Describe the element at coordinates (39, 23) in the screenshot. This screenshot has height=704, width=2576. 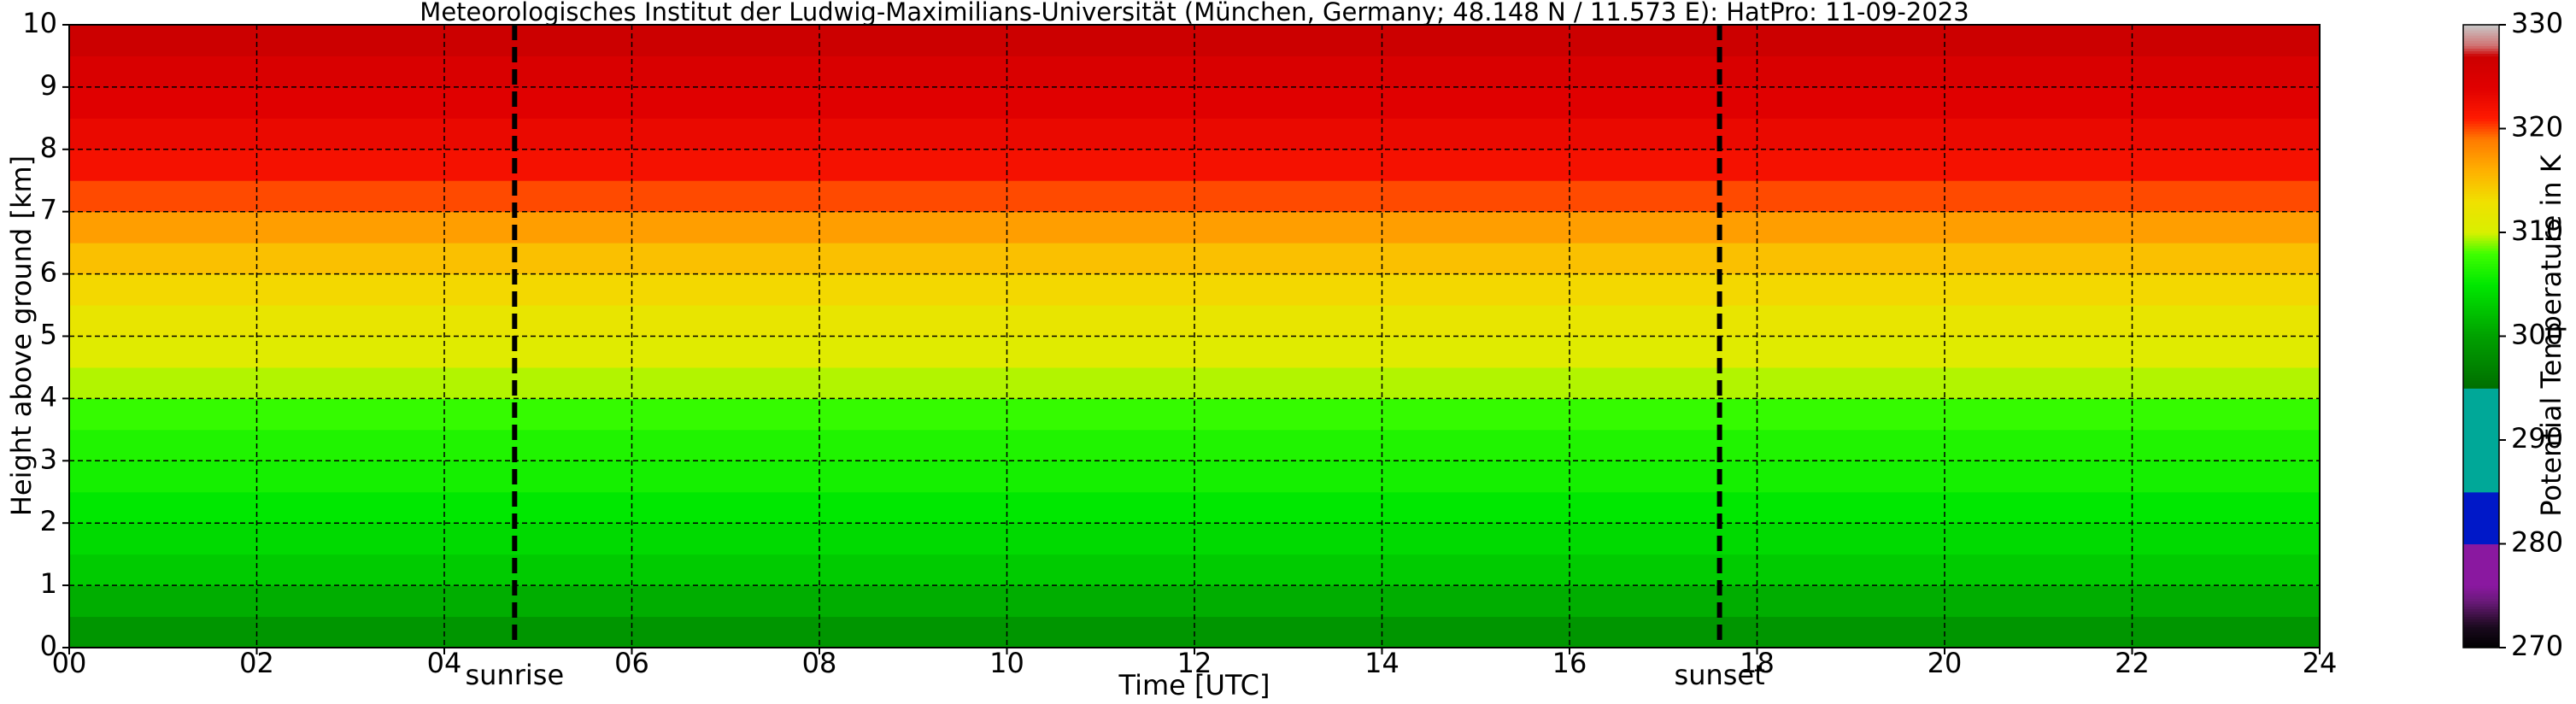
I see `y-tick-label: 10` at that location.